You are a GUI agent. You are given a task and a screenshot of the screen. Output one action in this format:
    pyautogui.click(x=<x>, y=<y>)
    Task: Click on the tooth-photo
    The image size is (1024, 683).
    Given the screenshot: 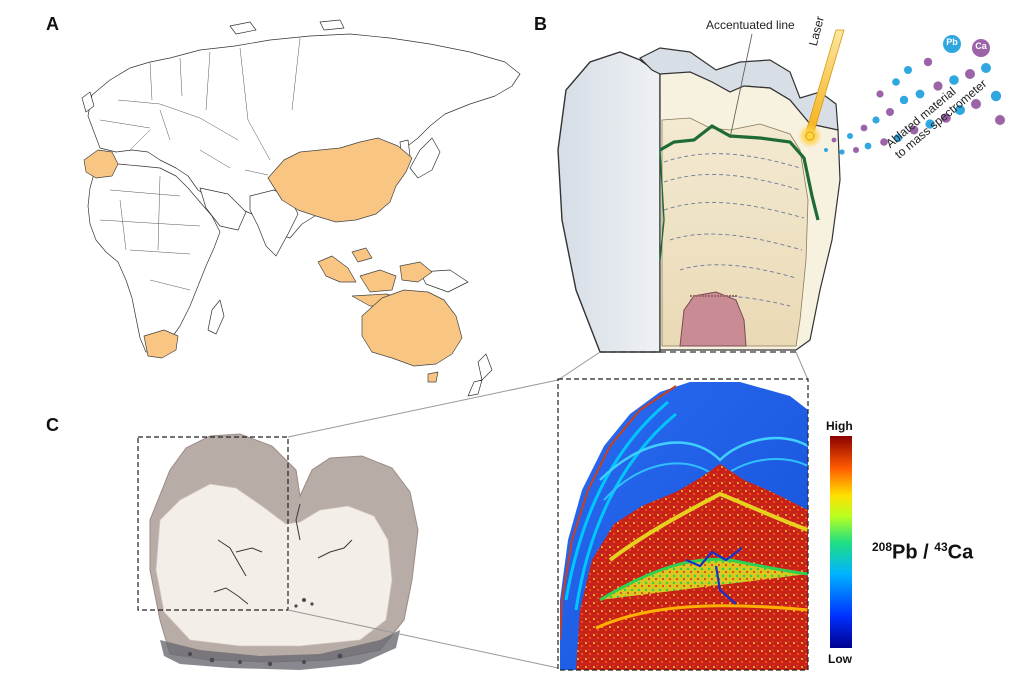 What is the action you would take?
    pyautogui.click(x=284, y=551)
    